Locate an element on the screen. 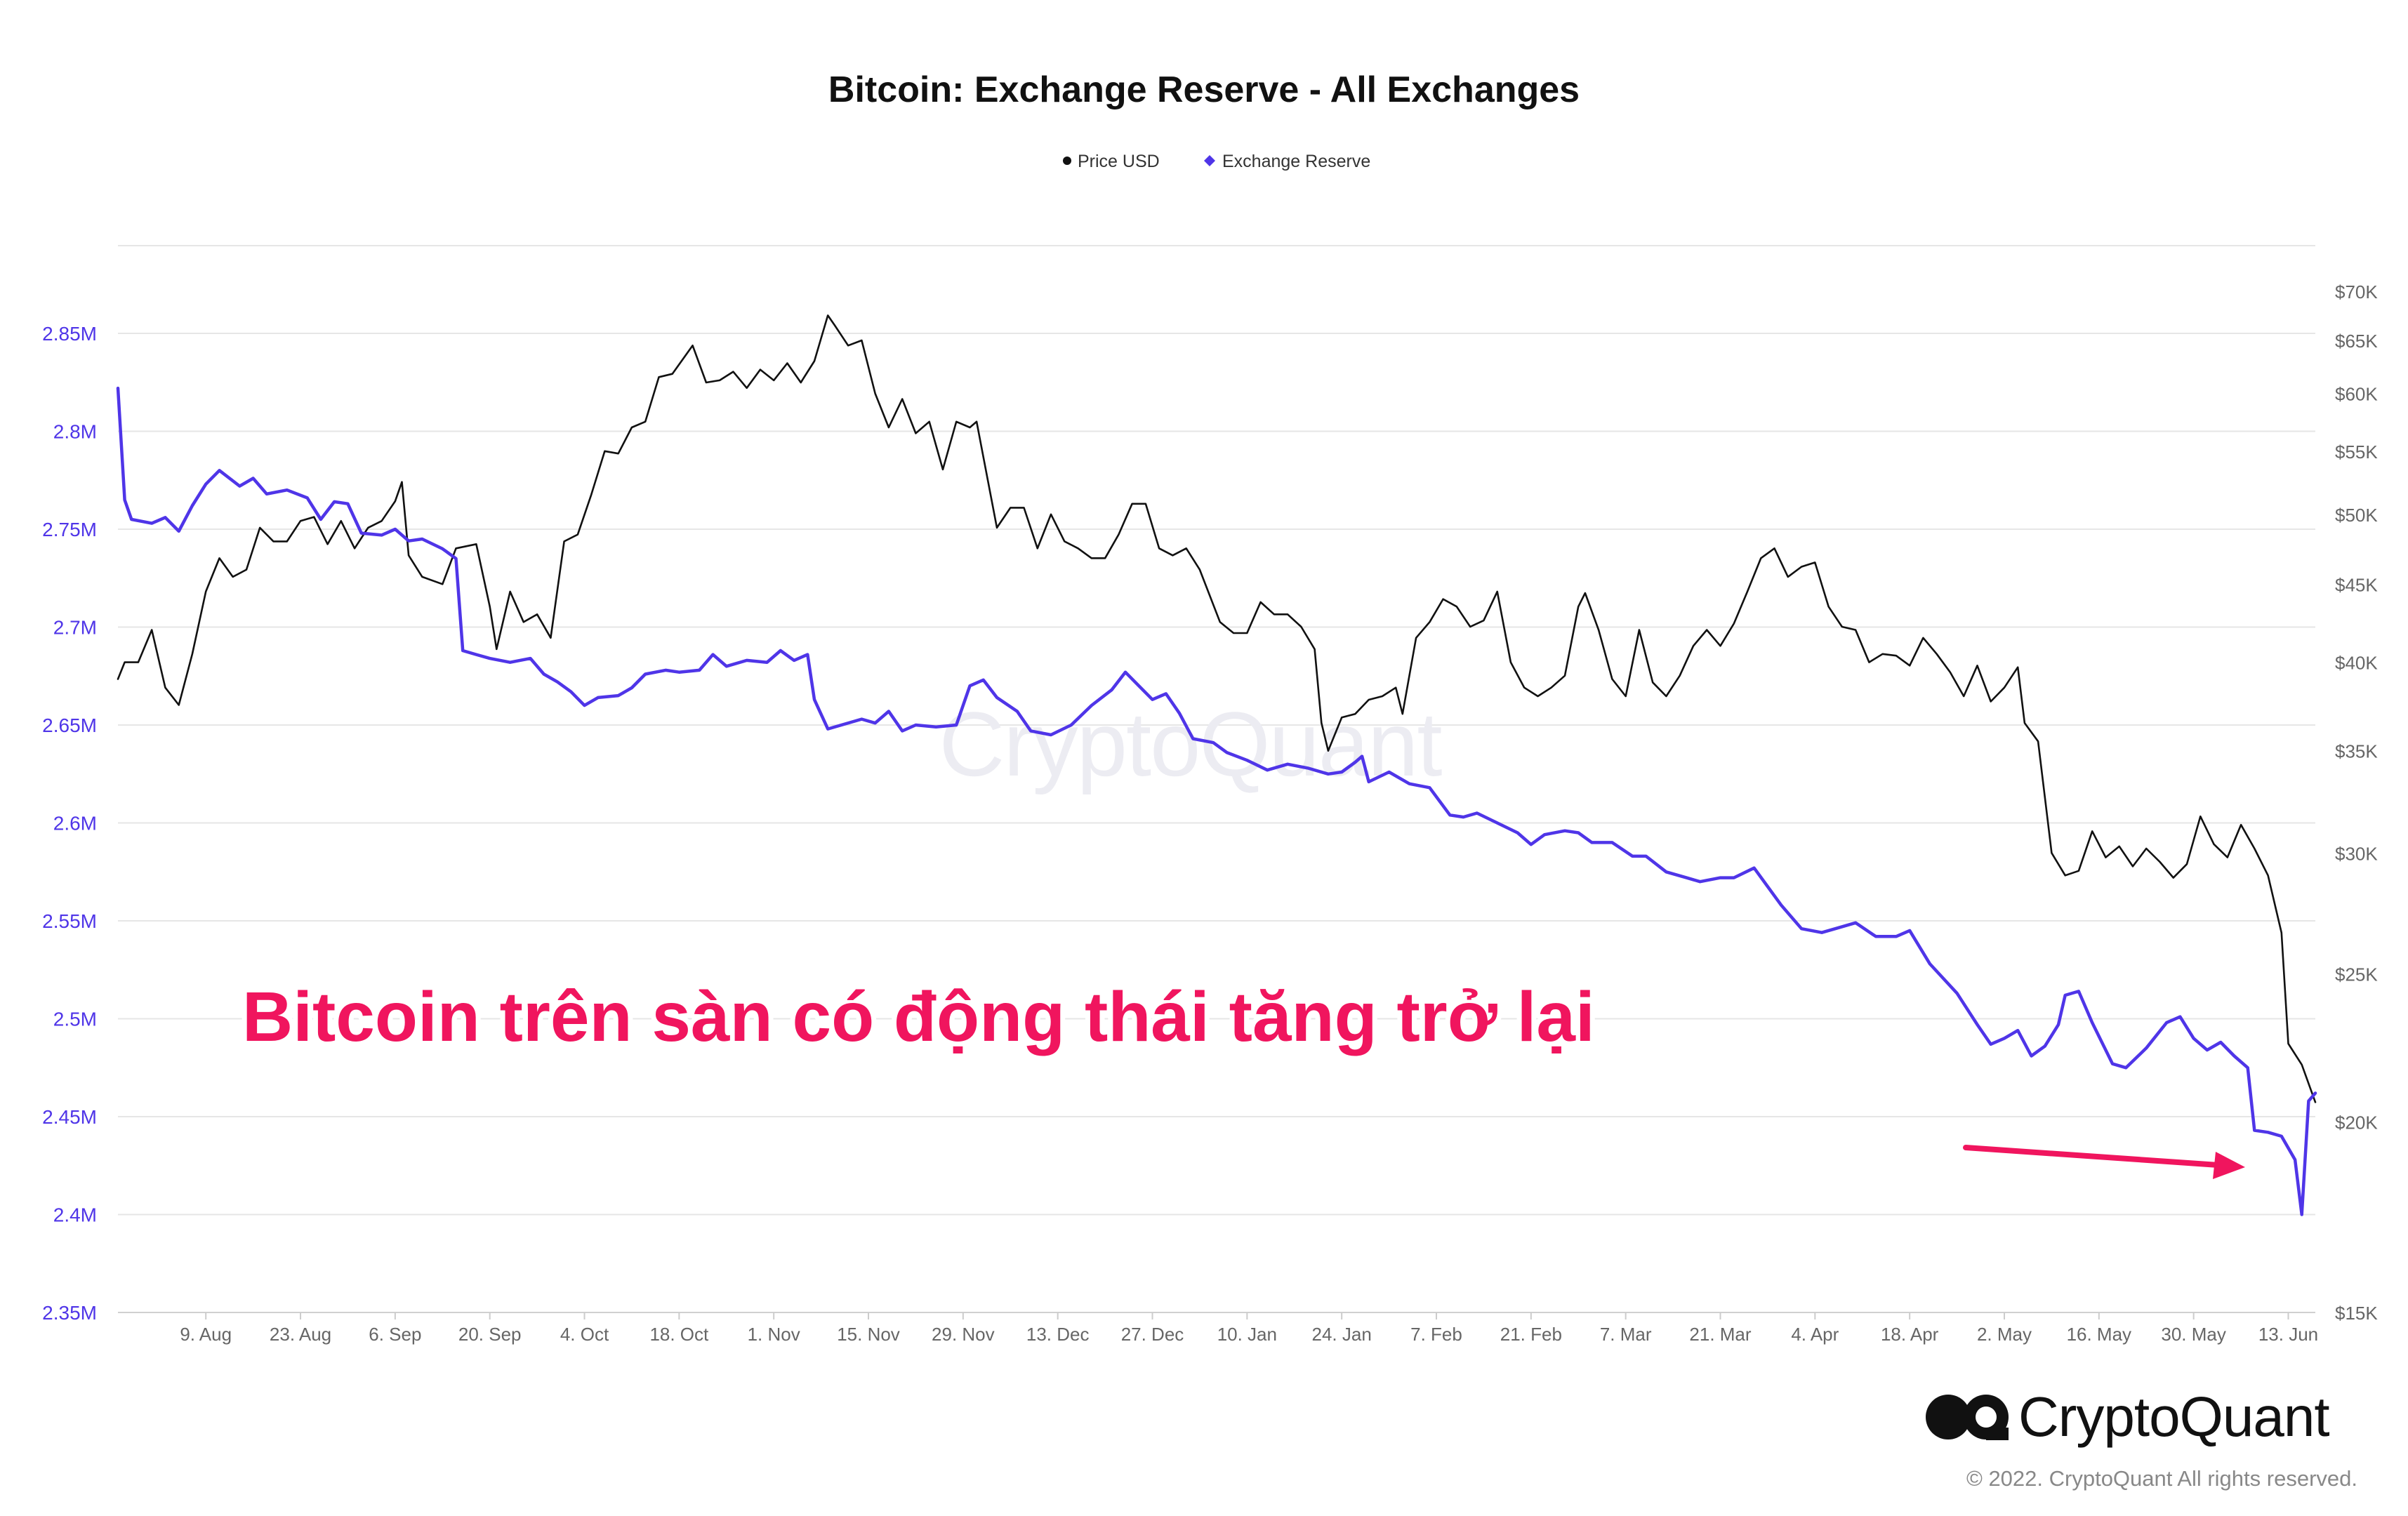  x-axis-tick-label: 20. Sep is located at coordinates (490, 1334).